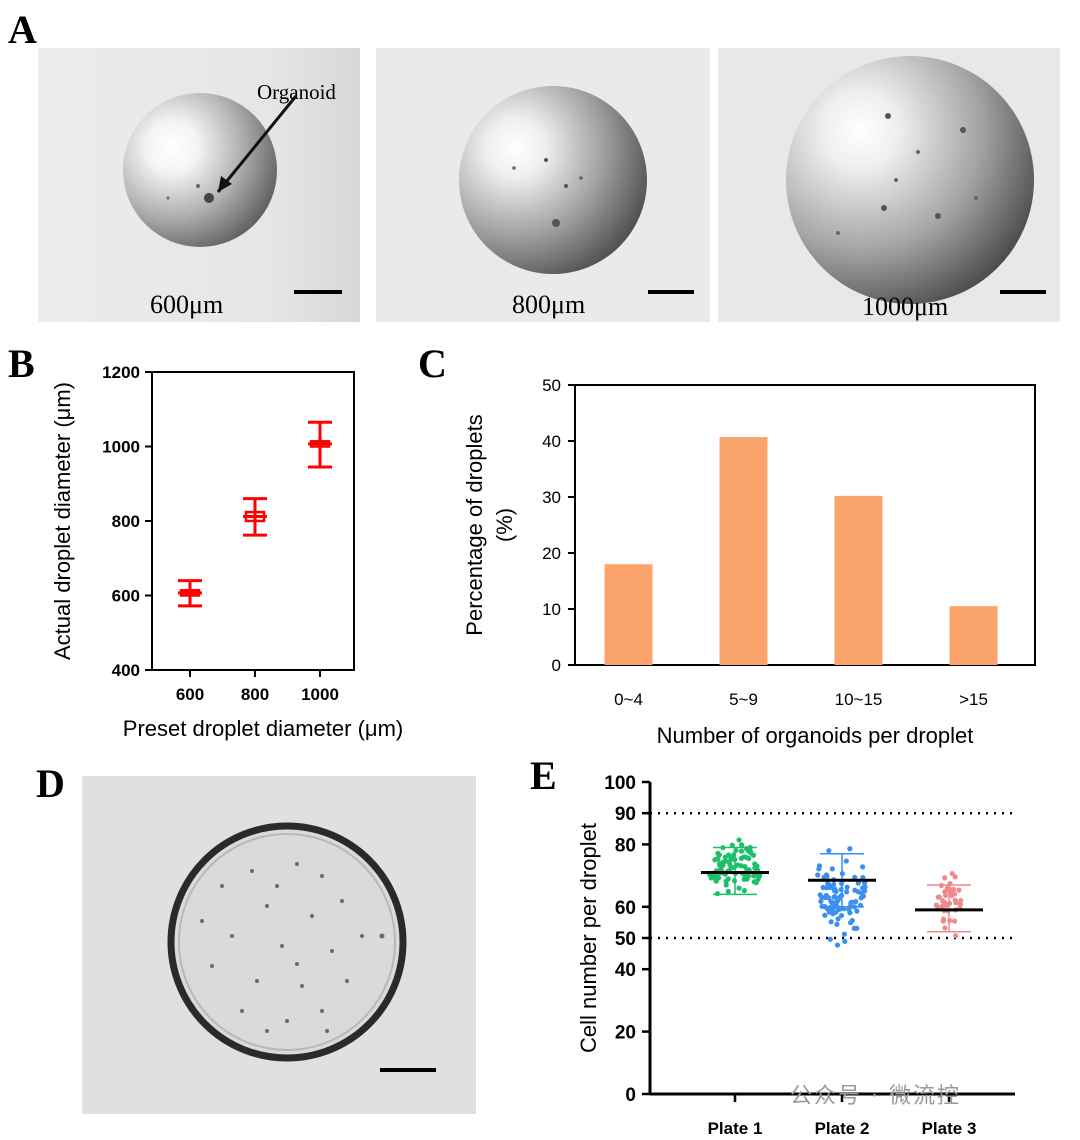 Image resolution: width=1080 pixels, height=1140 pixels. What do you see at coordinates (22, 29) in the screenshot?
I see `panel-a-letter: A` at bounding box center [22, 29].